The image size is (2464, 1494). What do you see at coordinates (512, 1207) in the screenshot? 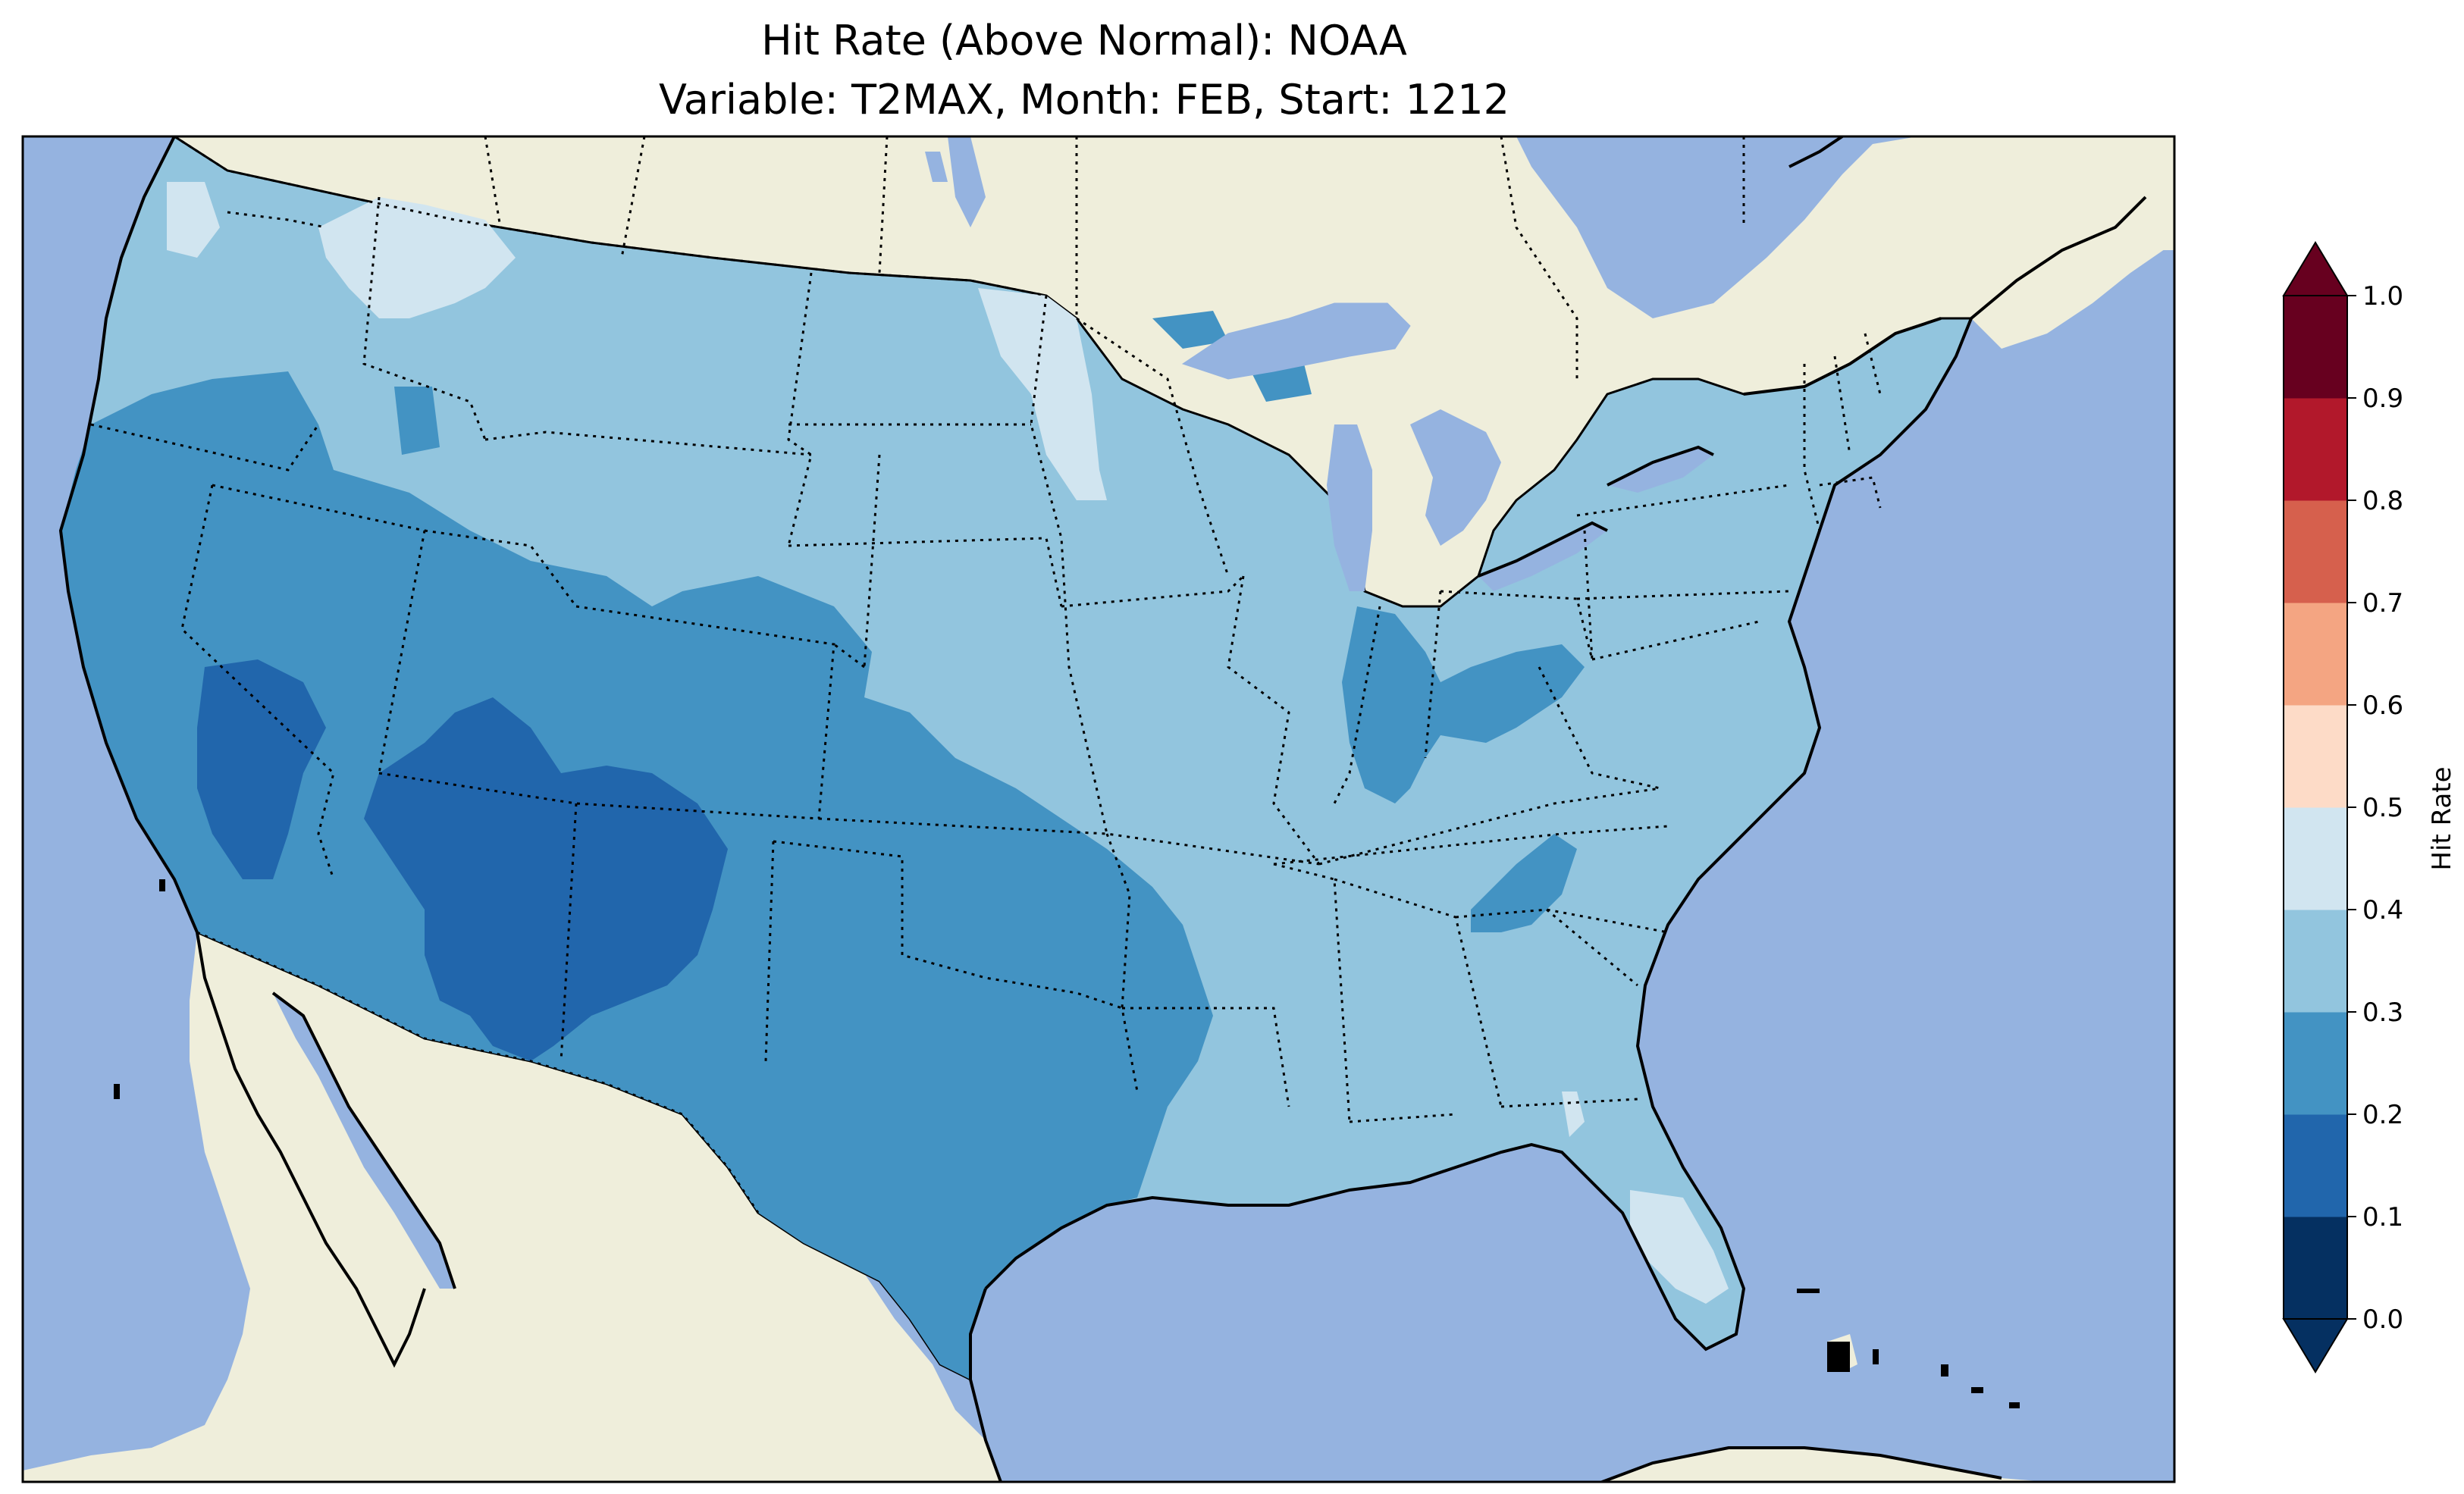
I see `land-mexico` at bounding box center [512, 1207].